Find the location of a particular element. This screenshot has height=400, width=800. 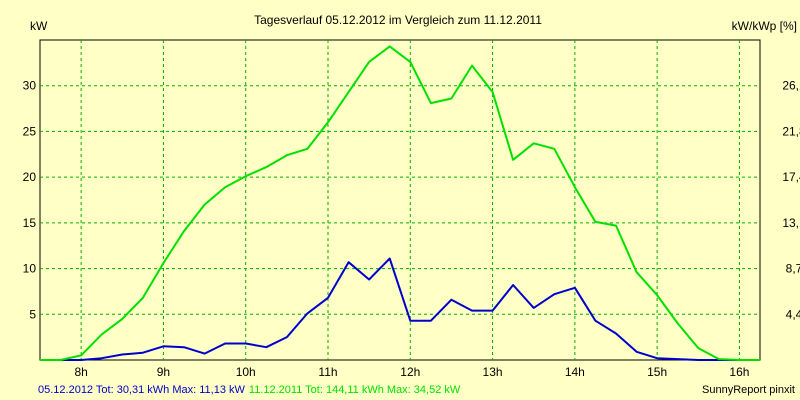

y-axis-left-unit: kW is located at coordinates (39, 26).